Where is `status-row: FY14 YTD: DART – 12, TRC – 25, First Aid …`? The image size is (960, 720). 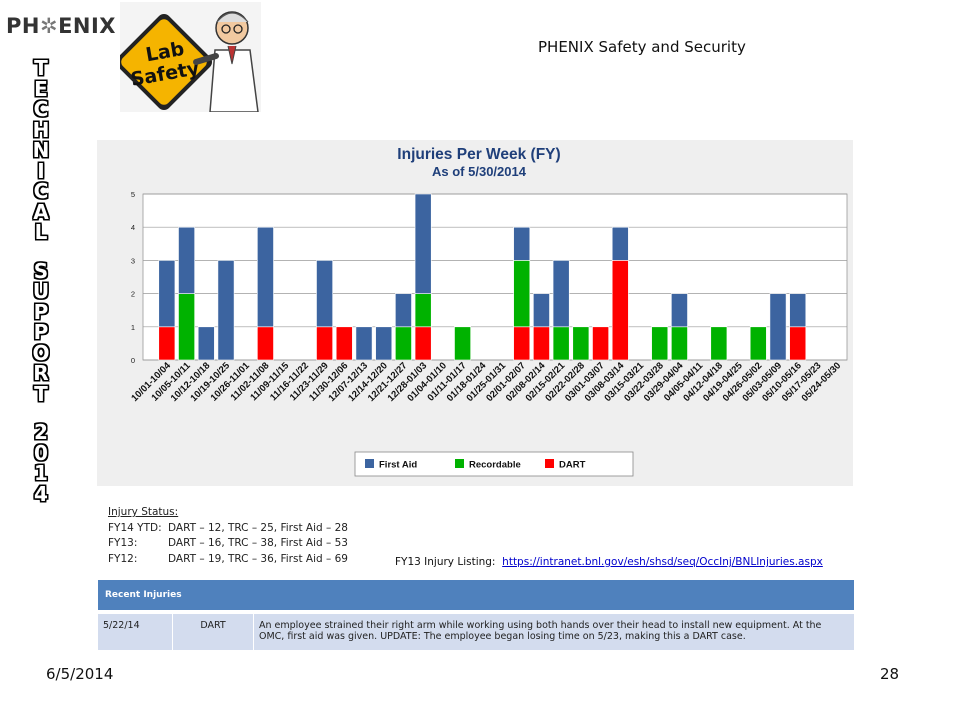 status-row: FY14 YTD: DART – 12, TRC – 25, First Aid … is located at coordinates (228, 529).